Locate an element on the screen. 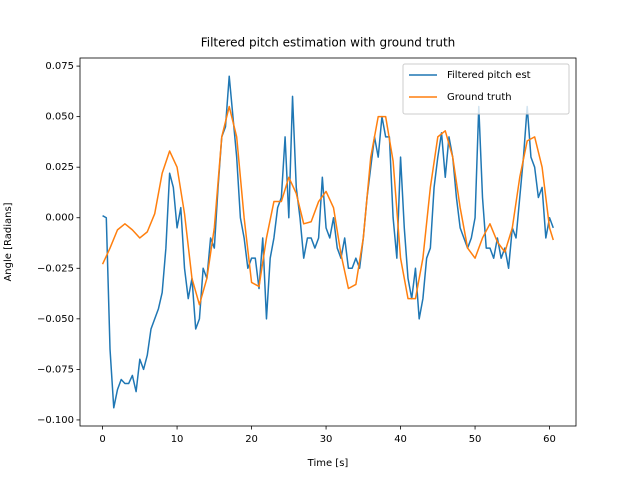 Image resolution: width=640 pixels, height=480 pixels. y-tick-label: −0.075 is located at coordinates (55, 369).